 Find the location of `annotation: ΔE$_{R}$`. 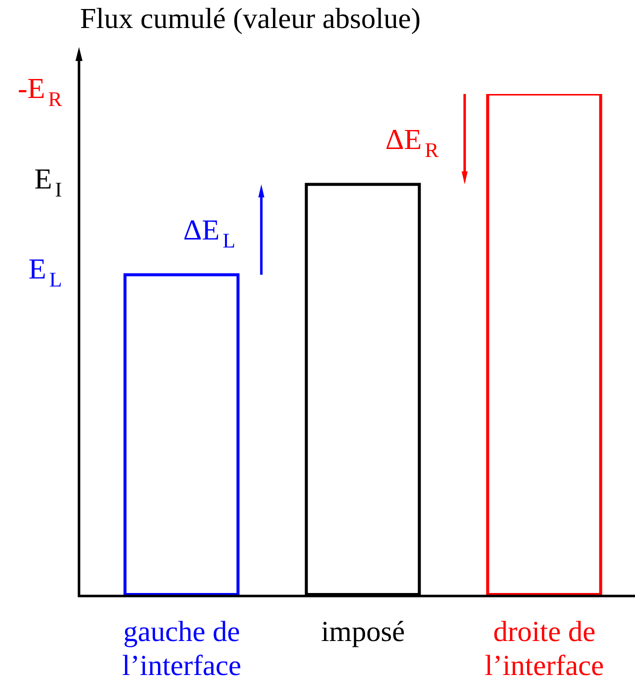

annotation: ΔE$_{R}$ is located at coordinates (412, 143).